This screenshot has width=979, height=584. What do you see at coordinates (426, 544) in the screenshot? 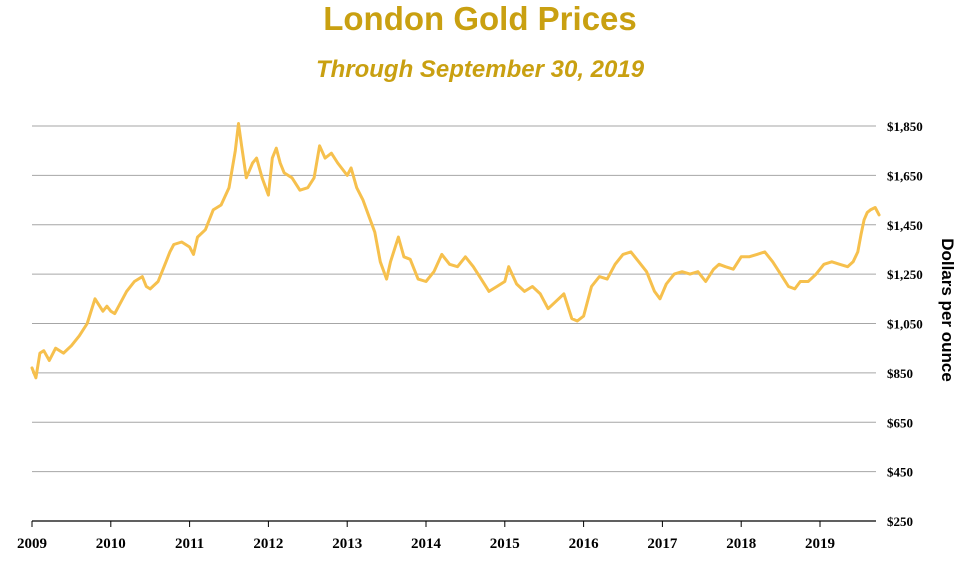
I see `x-tick-label: 2014` at bounding box center [426, 544].